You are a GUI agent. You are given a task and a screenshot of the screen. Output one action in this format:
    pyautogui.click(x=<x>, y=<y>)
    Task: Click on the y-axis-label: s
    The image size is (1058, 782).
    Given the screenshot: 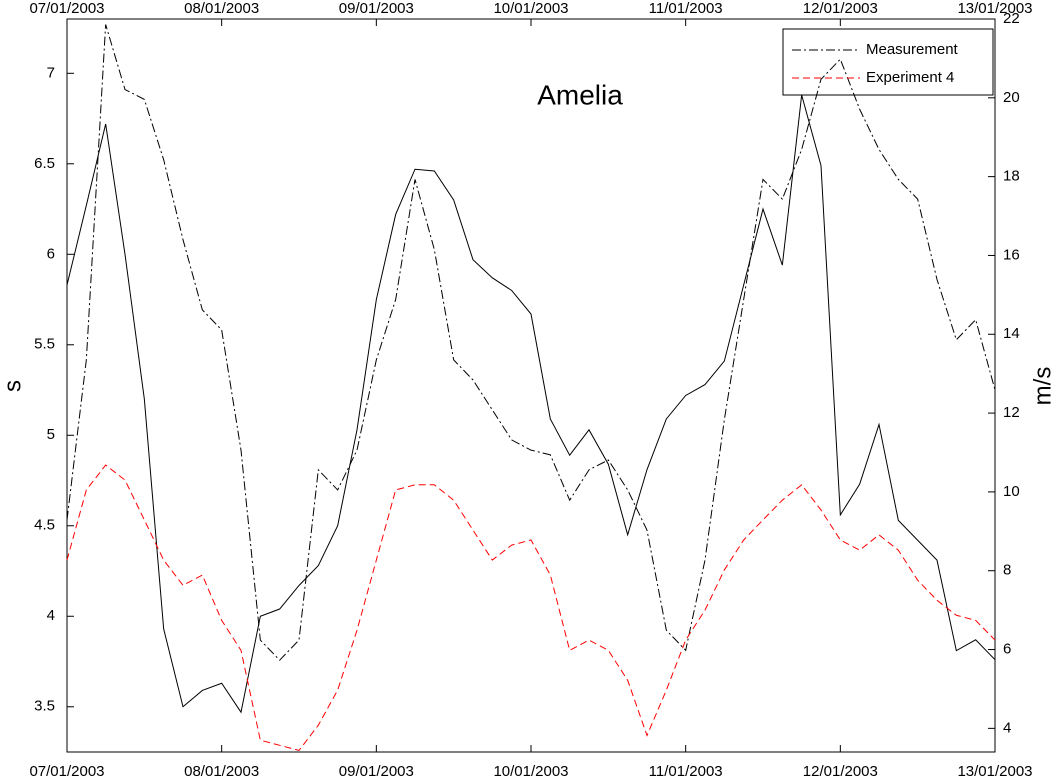 What is the action you would take?
    pyautogui.click(x=13, y=386)
    